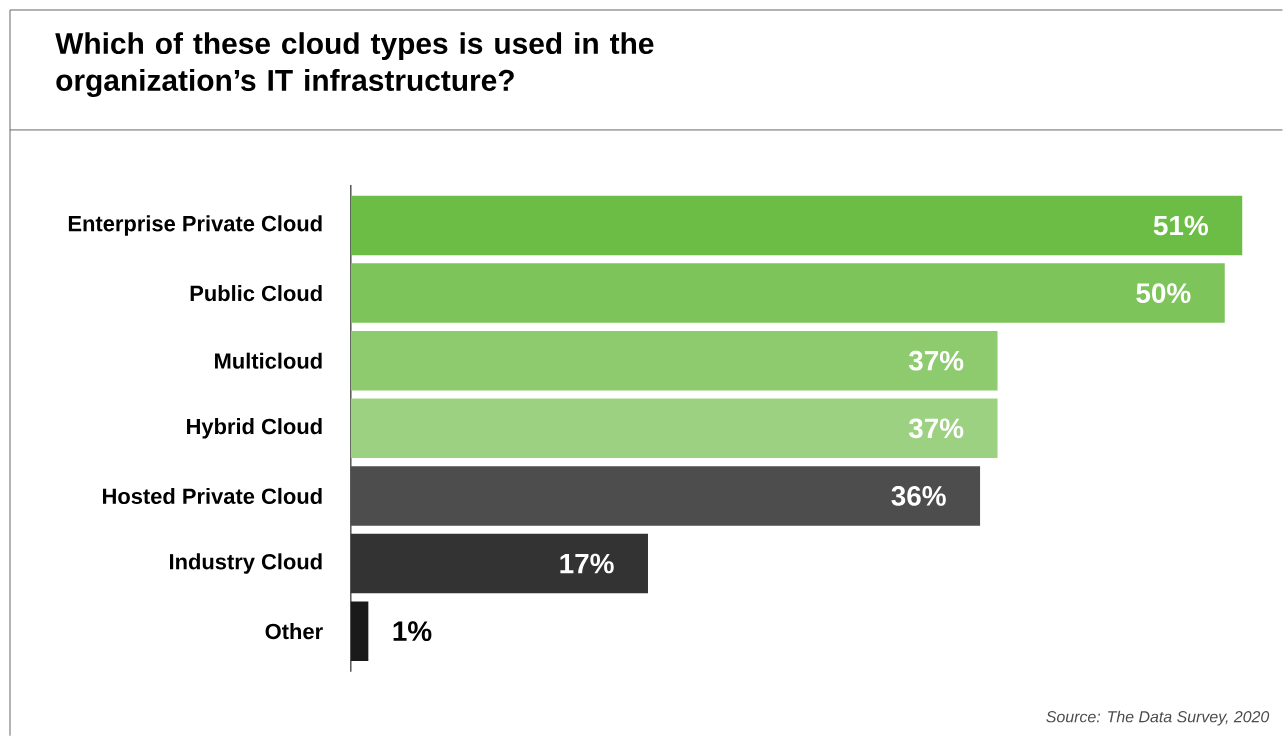 This screenshot has width=1283, height=736. I want to click on y-tick-label: Multicloud, so click(268, 360).